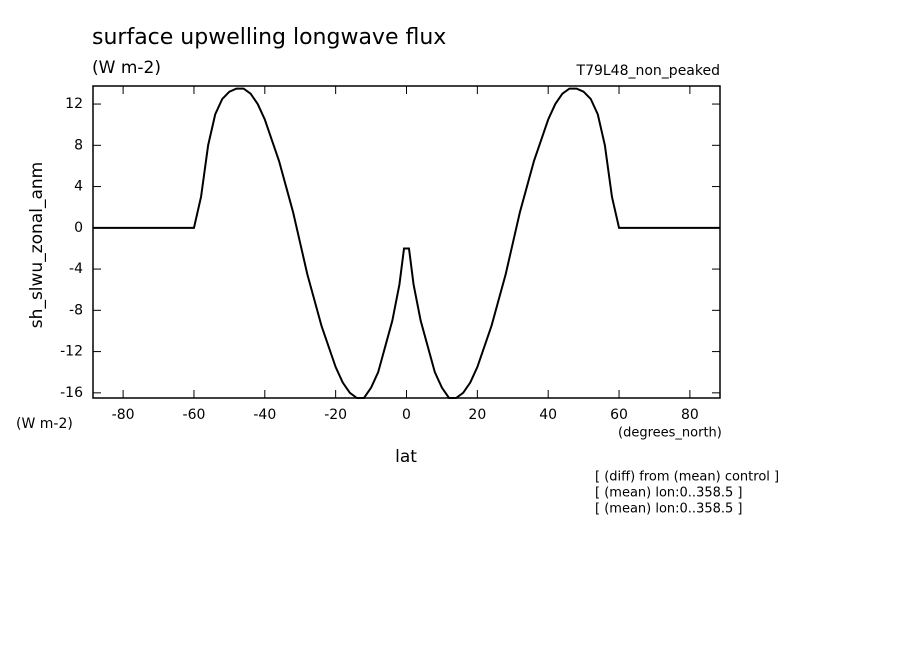 This screenshot has width=904, height=654. I want to click on y-tick-label: -4, so click(76, 269).